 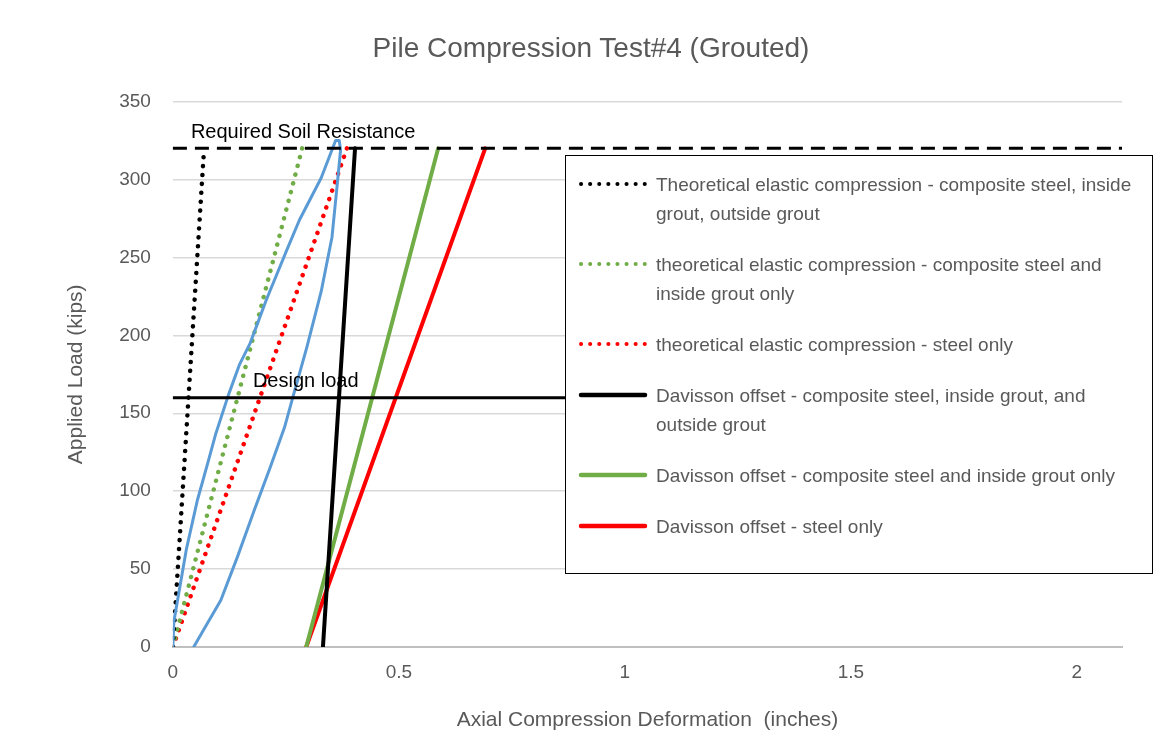 I want to click on legend-label: theoretical elastic compression - steel only, so click(x=834, y=345).